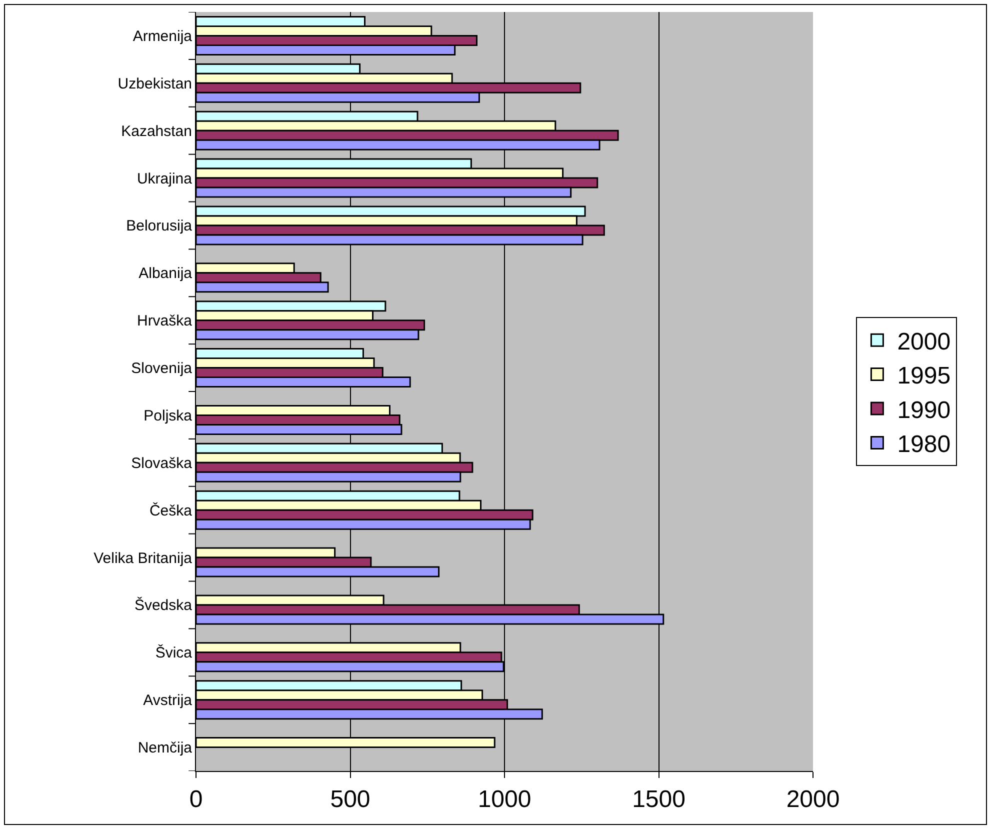 Image resolution: width=993 pixels, height=831 pixels. Describe the element at coordinates (156, 131) in the screenshot. I see `y-tick-label: Kazahstan` at that location.